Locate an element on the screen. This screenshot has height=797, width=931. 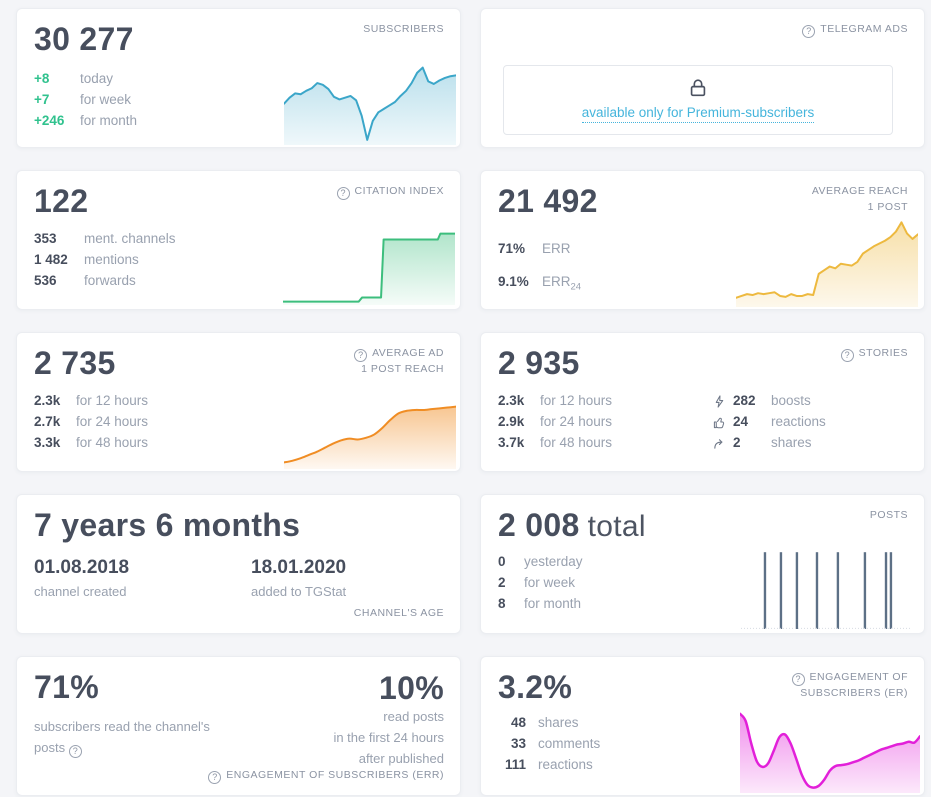
posts-total-suffix: total is located at coordinates (616, 526).